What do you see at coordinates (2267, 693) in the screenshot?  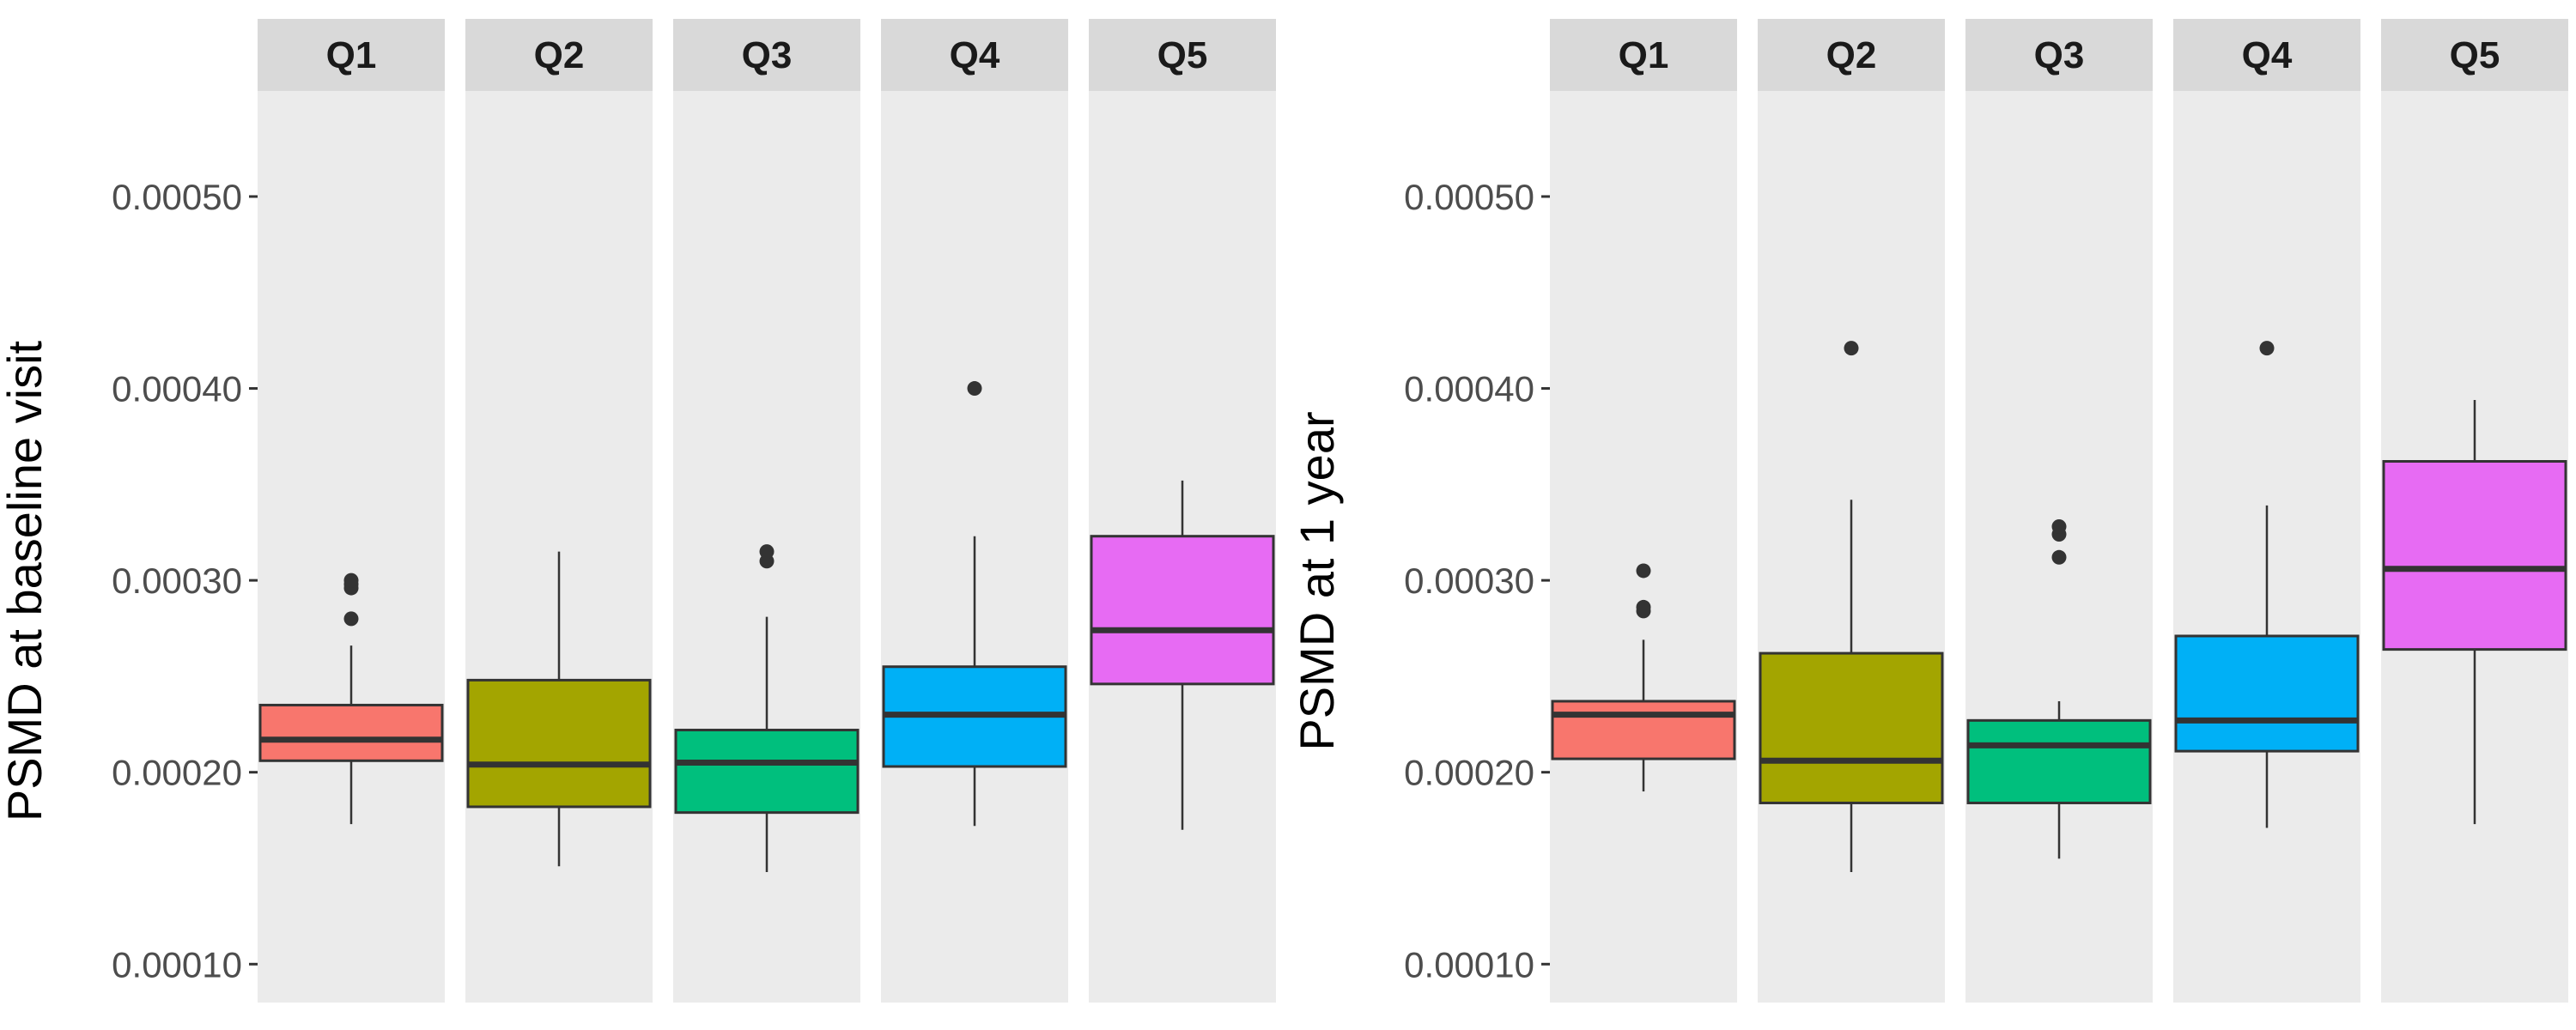 I see `box-q4` at bounding box center [2267, 693].